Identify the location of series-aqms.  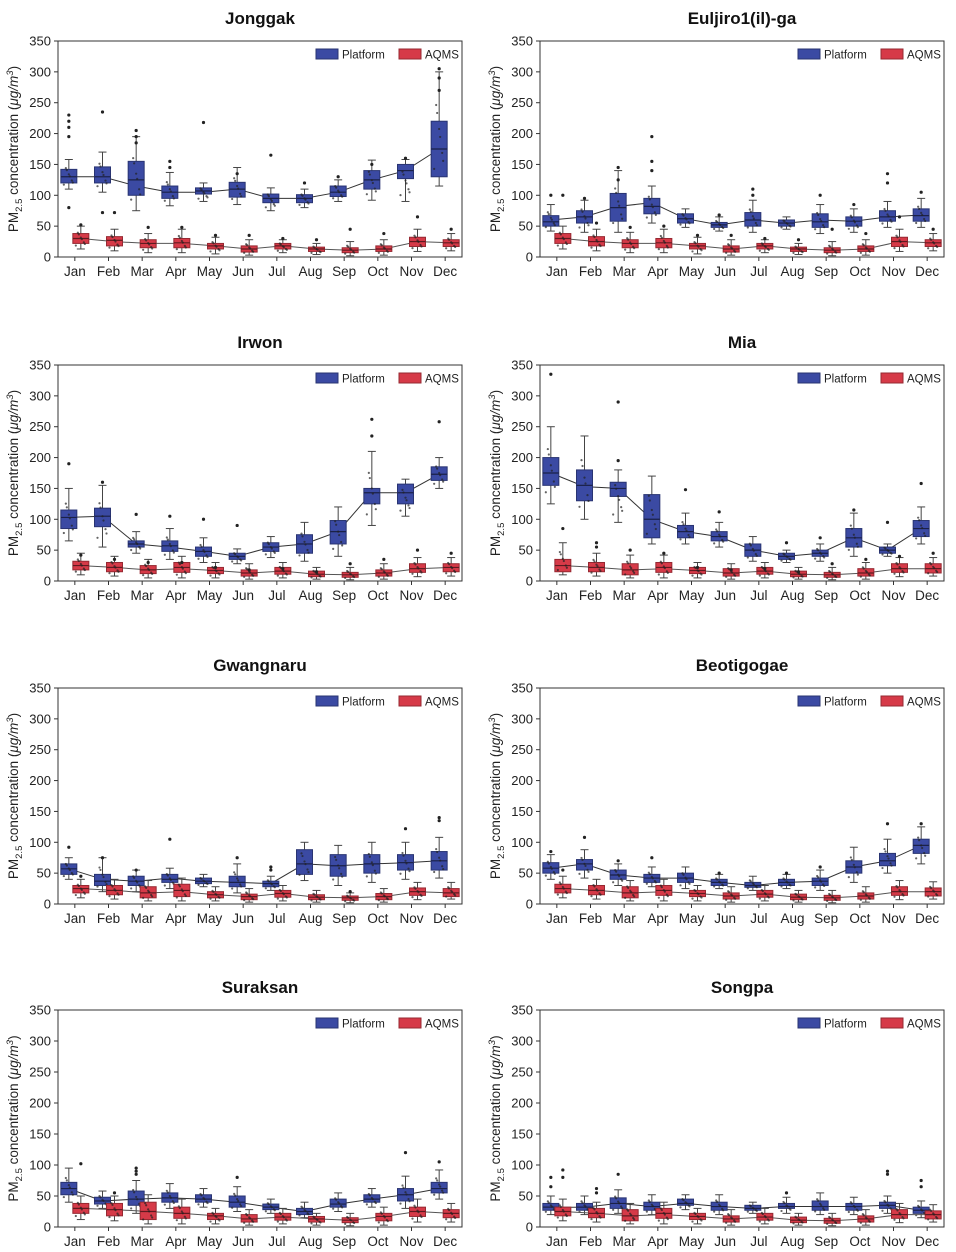
(748, 1197).